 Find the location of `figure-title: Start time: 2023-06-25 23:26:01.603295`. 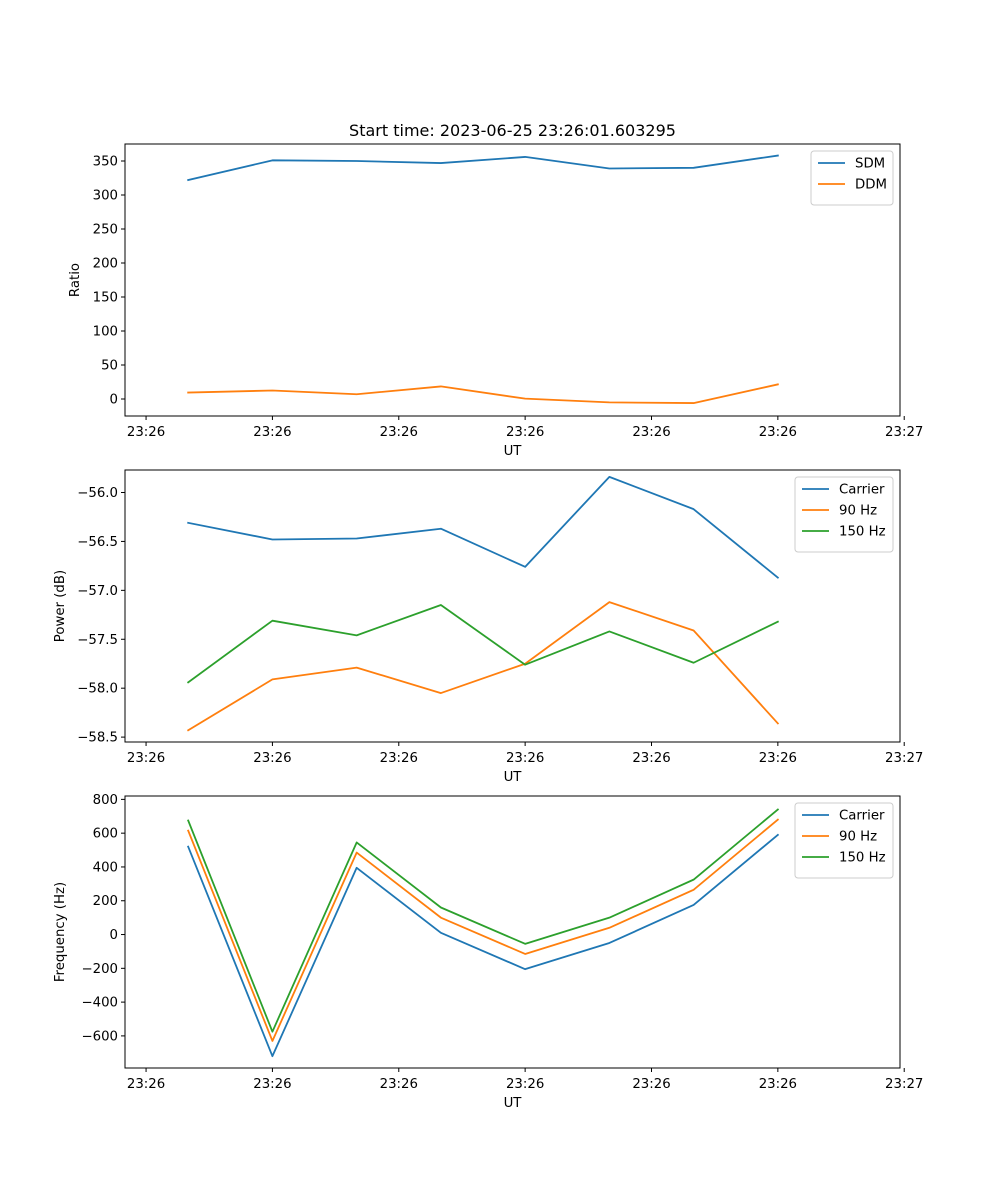

figure-title: Start time: 2023-06-25 23:26:01.603295 is located at coordinates (512, 130).